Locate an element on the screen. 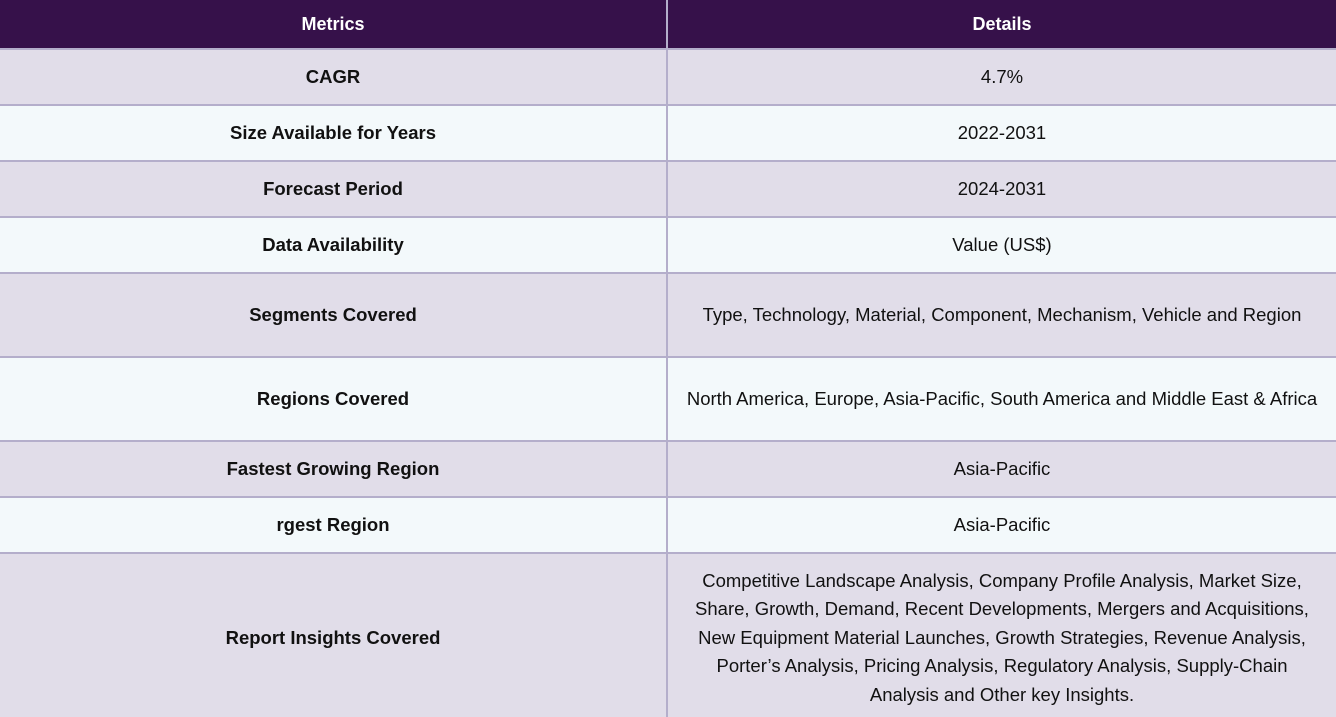  metric-cell: CAGR is located at coordinates (334, 77).